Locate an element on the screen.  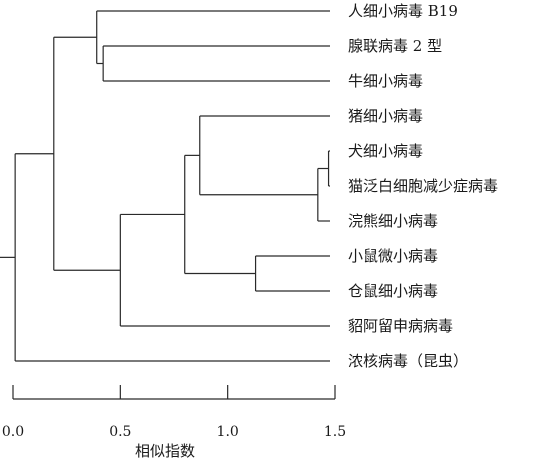
leaf-label: 浓核病毒（昆虫） is located at coordinates (408, 361).